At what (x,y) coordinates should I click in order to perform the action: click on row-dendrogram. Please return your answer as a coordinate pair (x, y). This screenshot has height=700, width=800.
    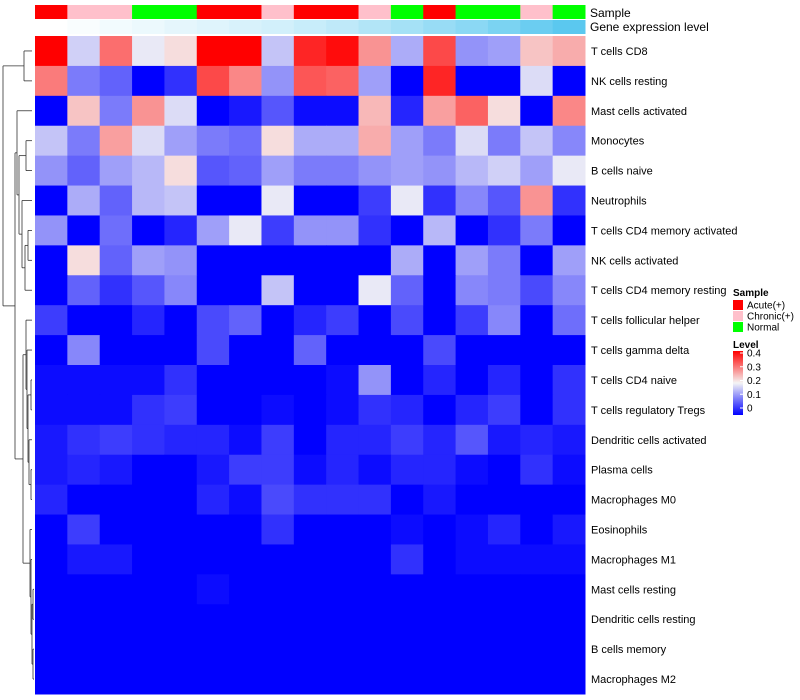
    Looking at the image, I should click on (18, 365).